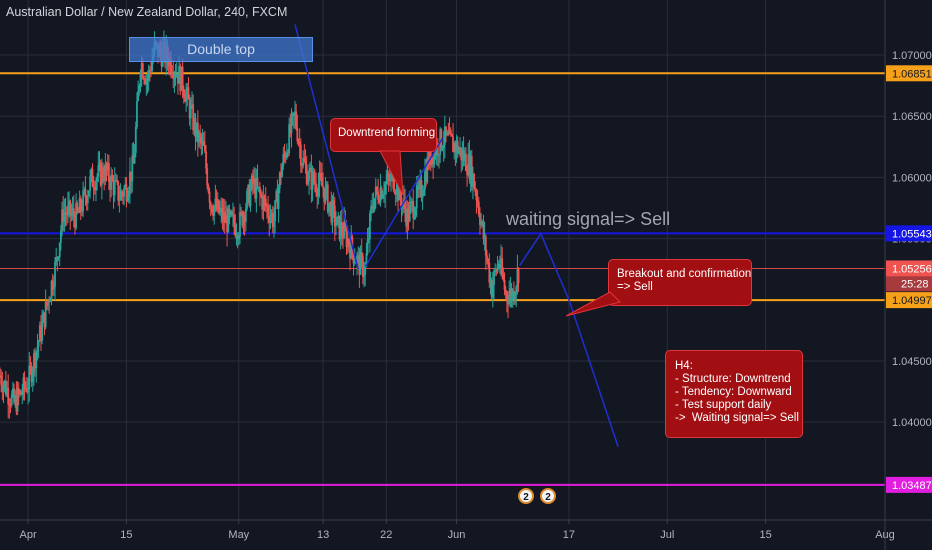  I want to click on x-tick-label-9: Aug, so click(885, 535).